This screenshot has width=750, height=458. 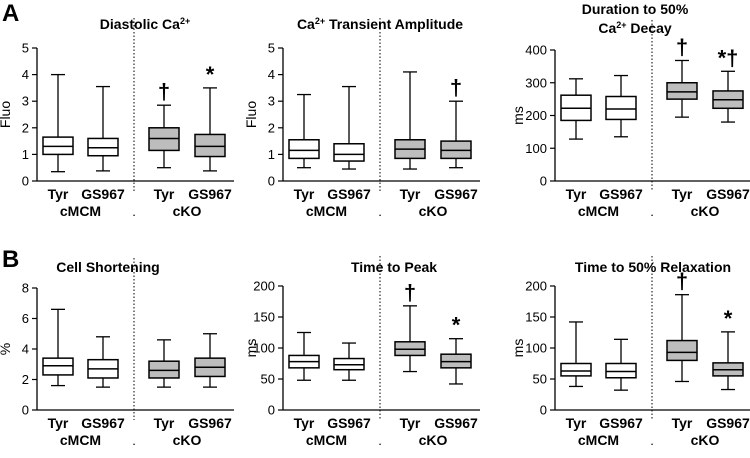 What do you see at coordinates (25, 181) in the screenshot?
I see `p1-y-tick-label-0: 0` at bounding box center [25, 181].